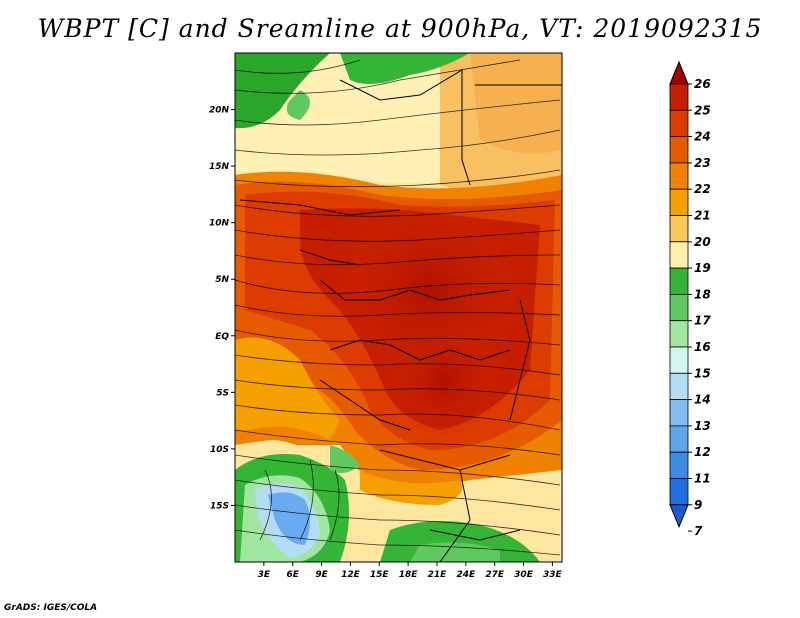 This screenshot has width=800, height=618. Describe the element at coordinates (690, 299) in the screenshot. I see `colorbar: 26 25 24 23 22 21 20 19 18 17 16 15 14 13 12 11 9 7` at that location.